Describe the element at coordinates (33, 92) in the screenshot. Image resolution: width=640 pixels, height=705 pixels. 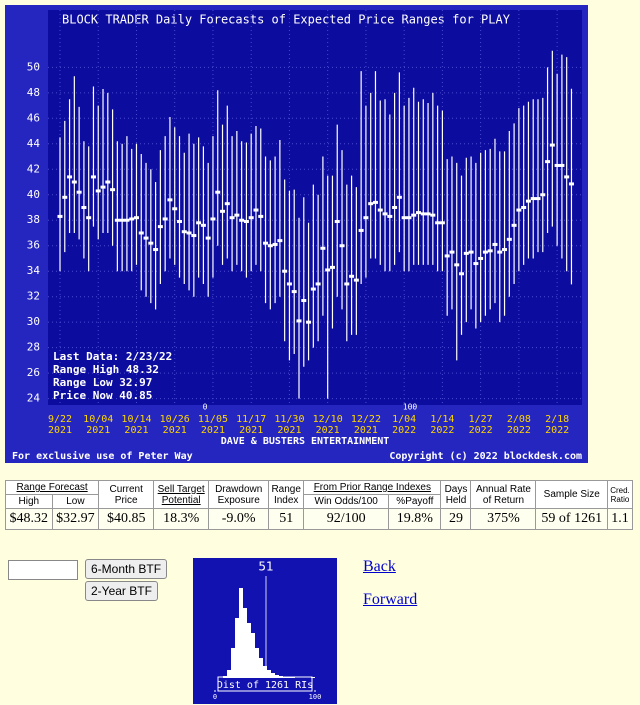
I see `y-tick-label: 48` at that location.